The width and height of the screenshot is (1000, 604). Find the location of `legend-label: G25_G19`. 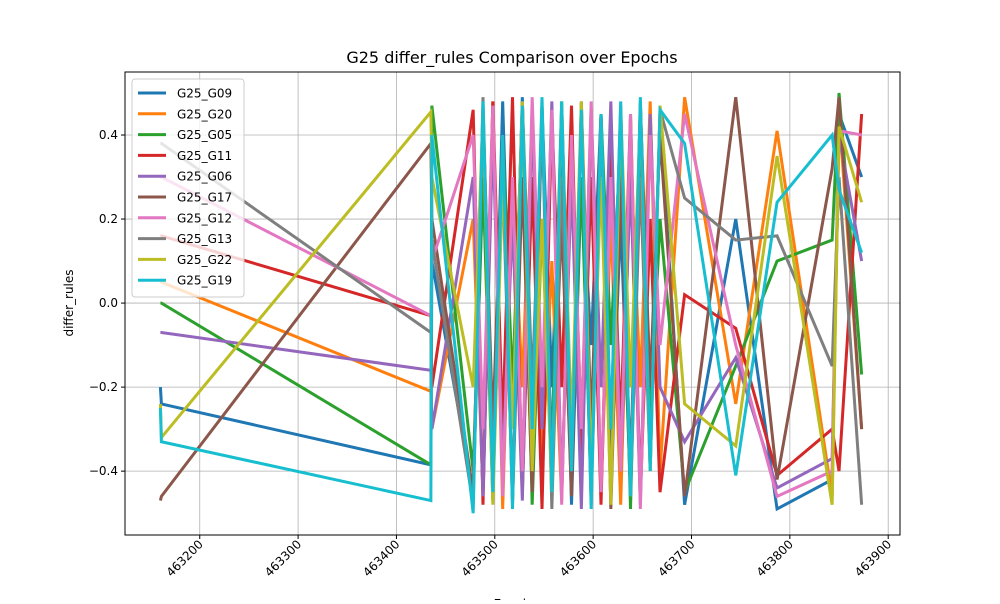

legend-label: G25_G19 is located at coordinates (204, 281).